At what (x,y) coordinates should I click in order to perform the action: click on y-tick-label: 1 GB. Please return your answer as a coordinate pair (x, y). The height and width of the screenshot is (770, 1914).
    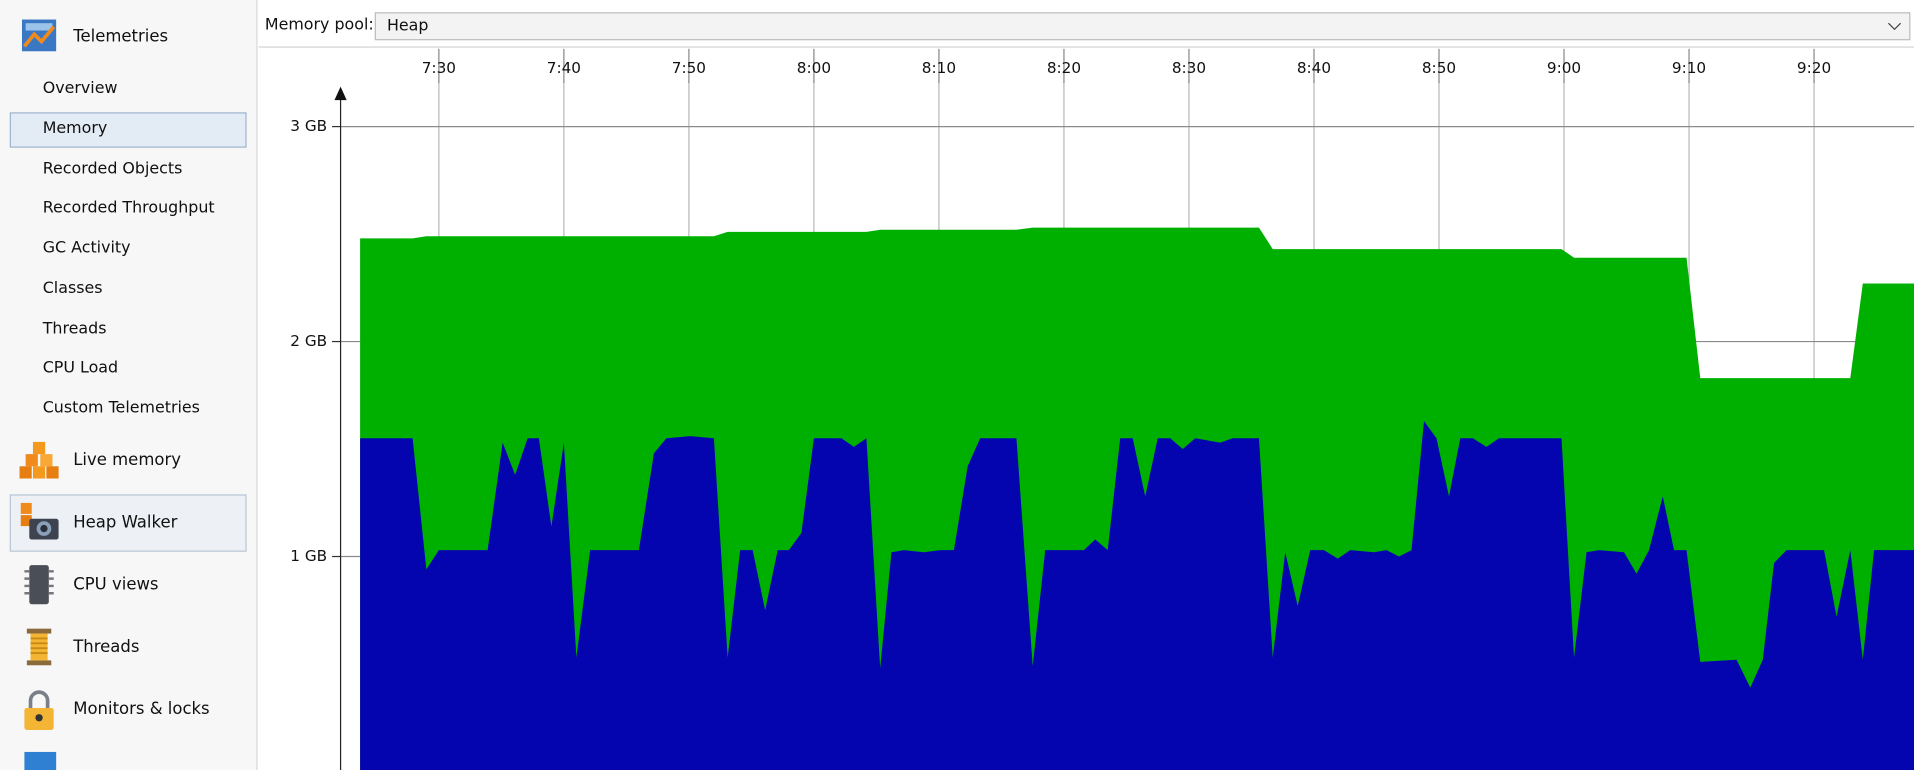
    Looking at the image, I should click on (308, 556).